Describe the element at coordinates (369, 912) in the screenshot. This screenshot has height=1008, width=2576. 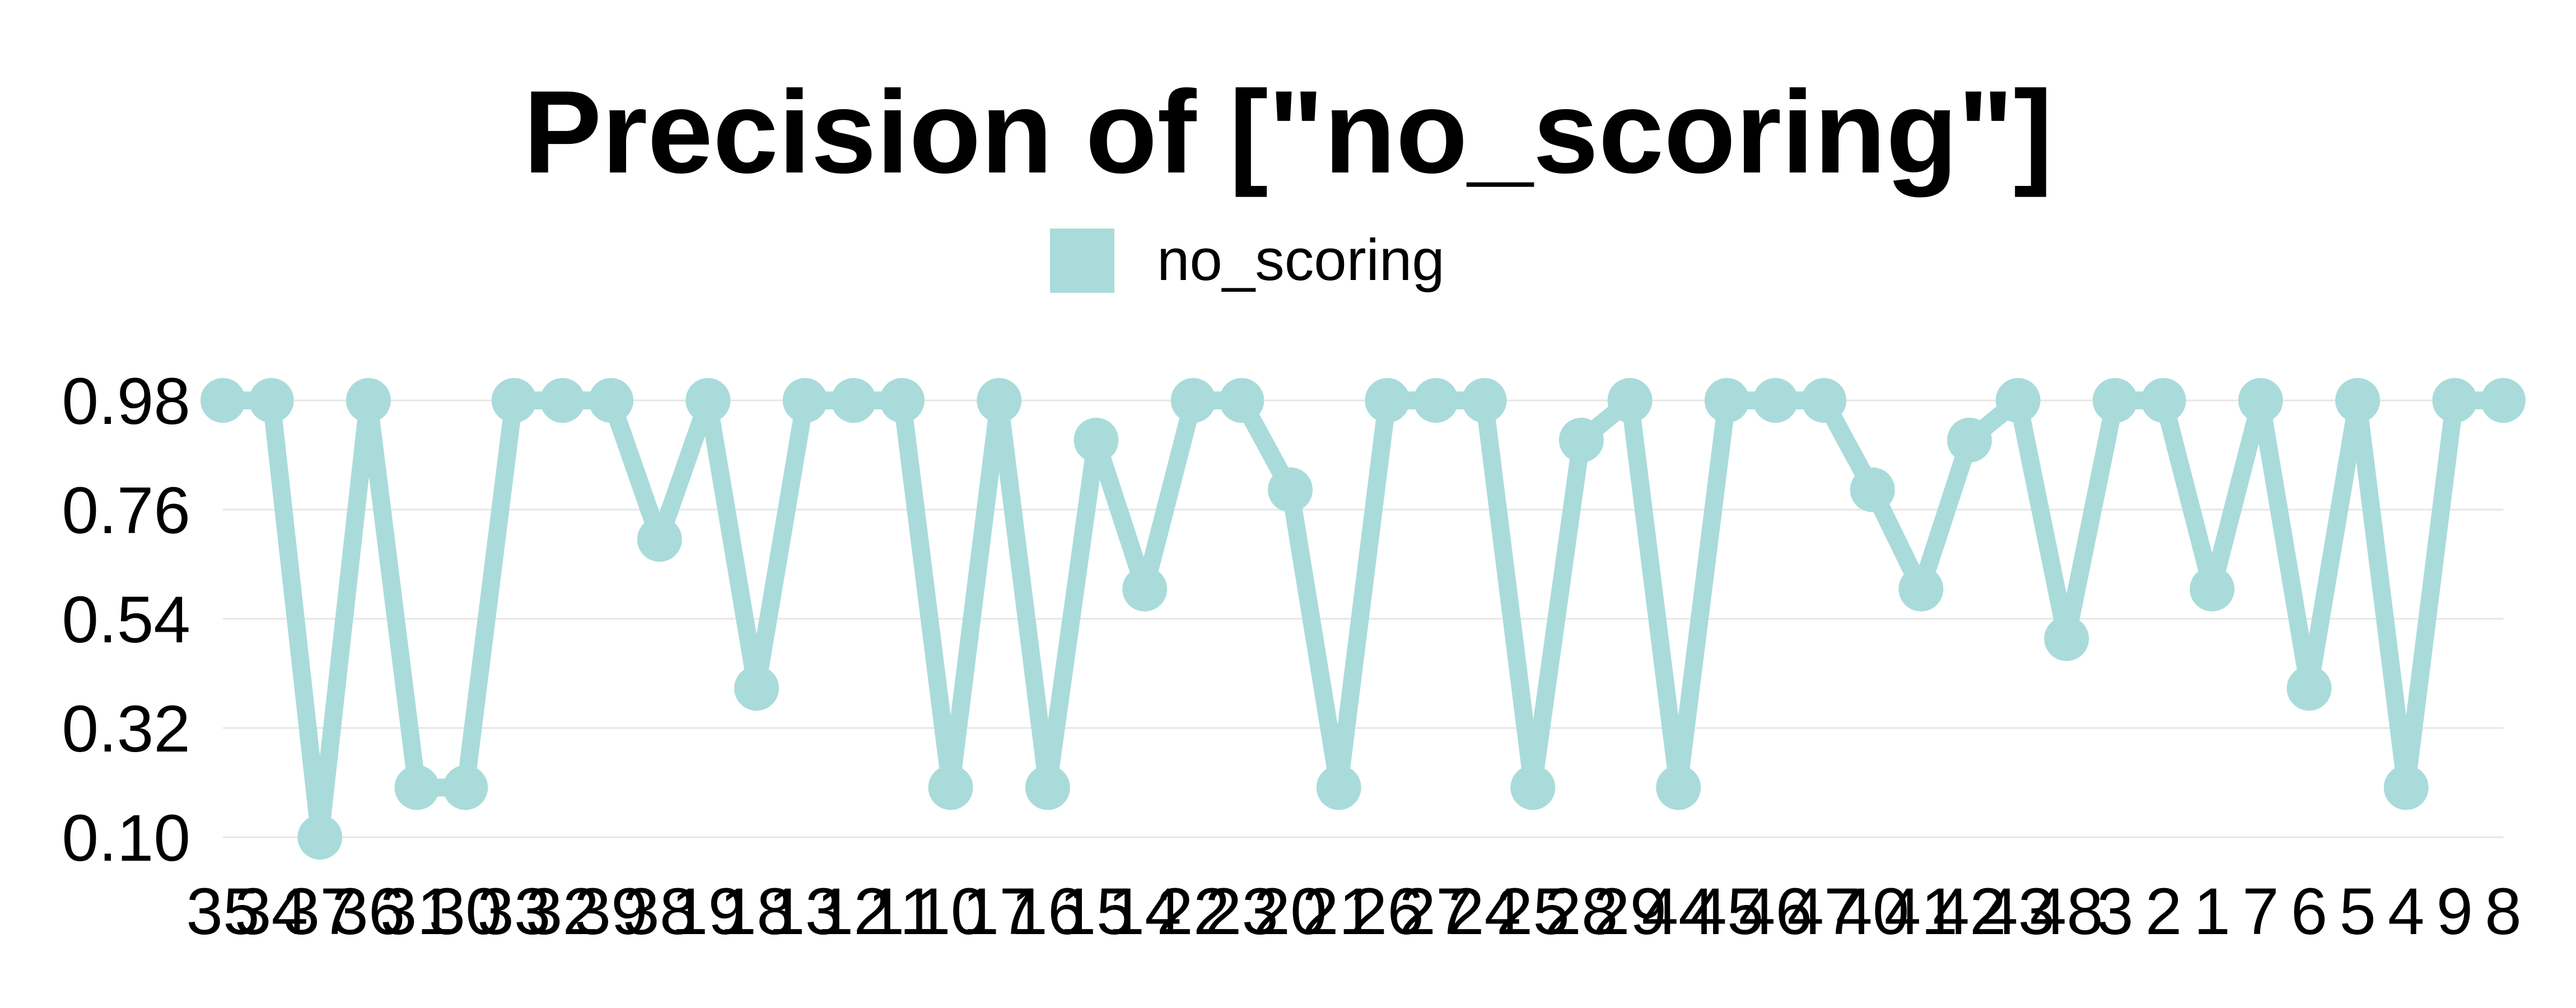
I see `x-tick-label: 36` at that location.